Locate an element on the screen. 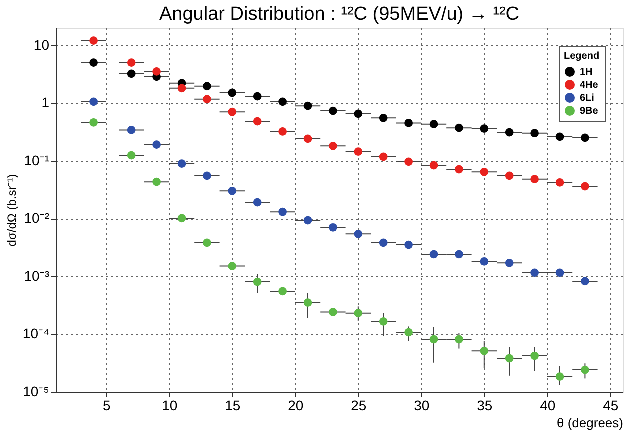 The height and width of the screenshot is (435, 631). legend-title: Legend is located at coordinates (582, 56).